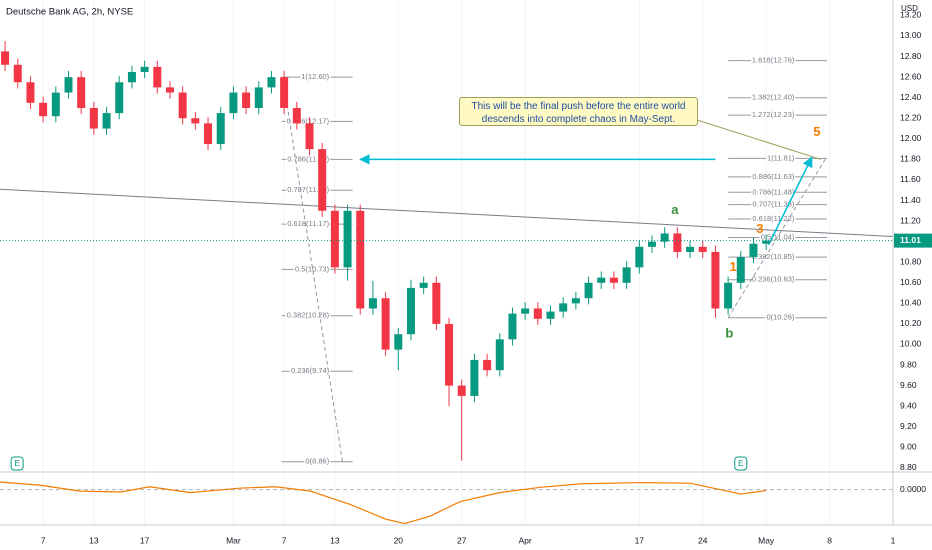 Image resolution: width=932 pixels, height=550 pixels. Describe the element at coordinates (908, 364) in the screenshot. I see `y-tick-label: 9.80` at that location.